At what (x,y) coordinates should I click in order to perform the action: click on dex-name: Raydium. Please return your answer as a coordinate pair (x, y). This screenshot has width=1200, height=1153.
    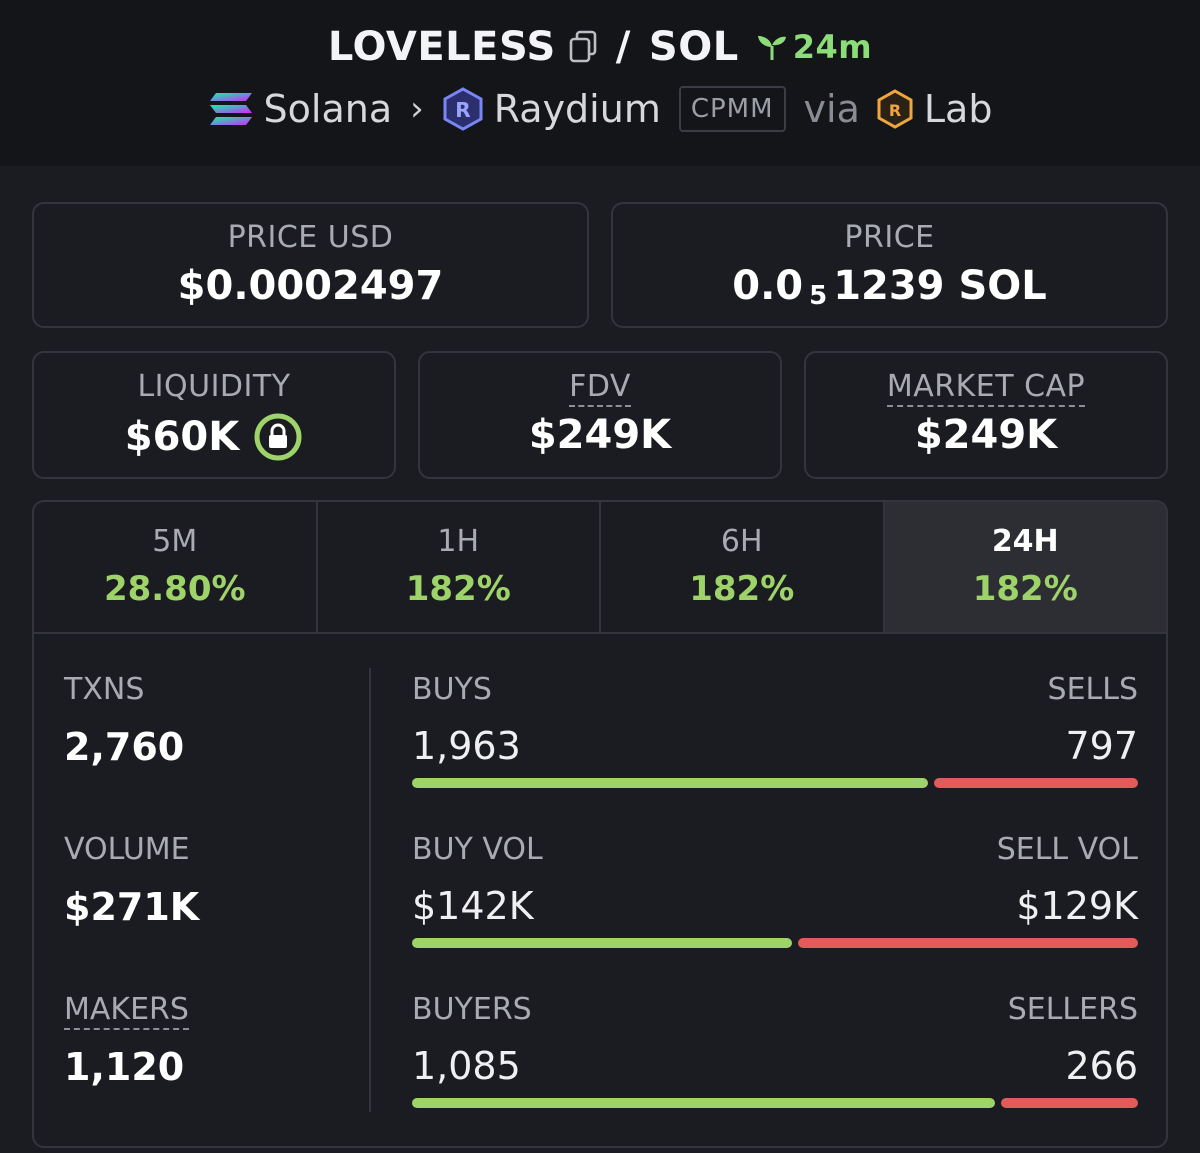
    Looking at the image, I should click on (577, 109).